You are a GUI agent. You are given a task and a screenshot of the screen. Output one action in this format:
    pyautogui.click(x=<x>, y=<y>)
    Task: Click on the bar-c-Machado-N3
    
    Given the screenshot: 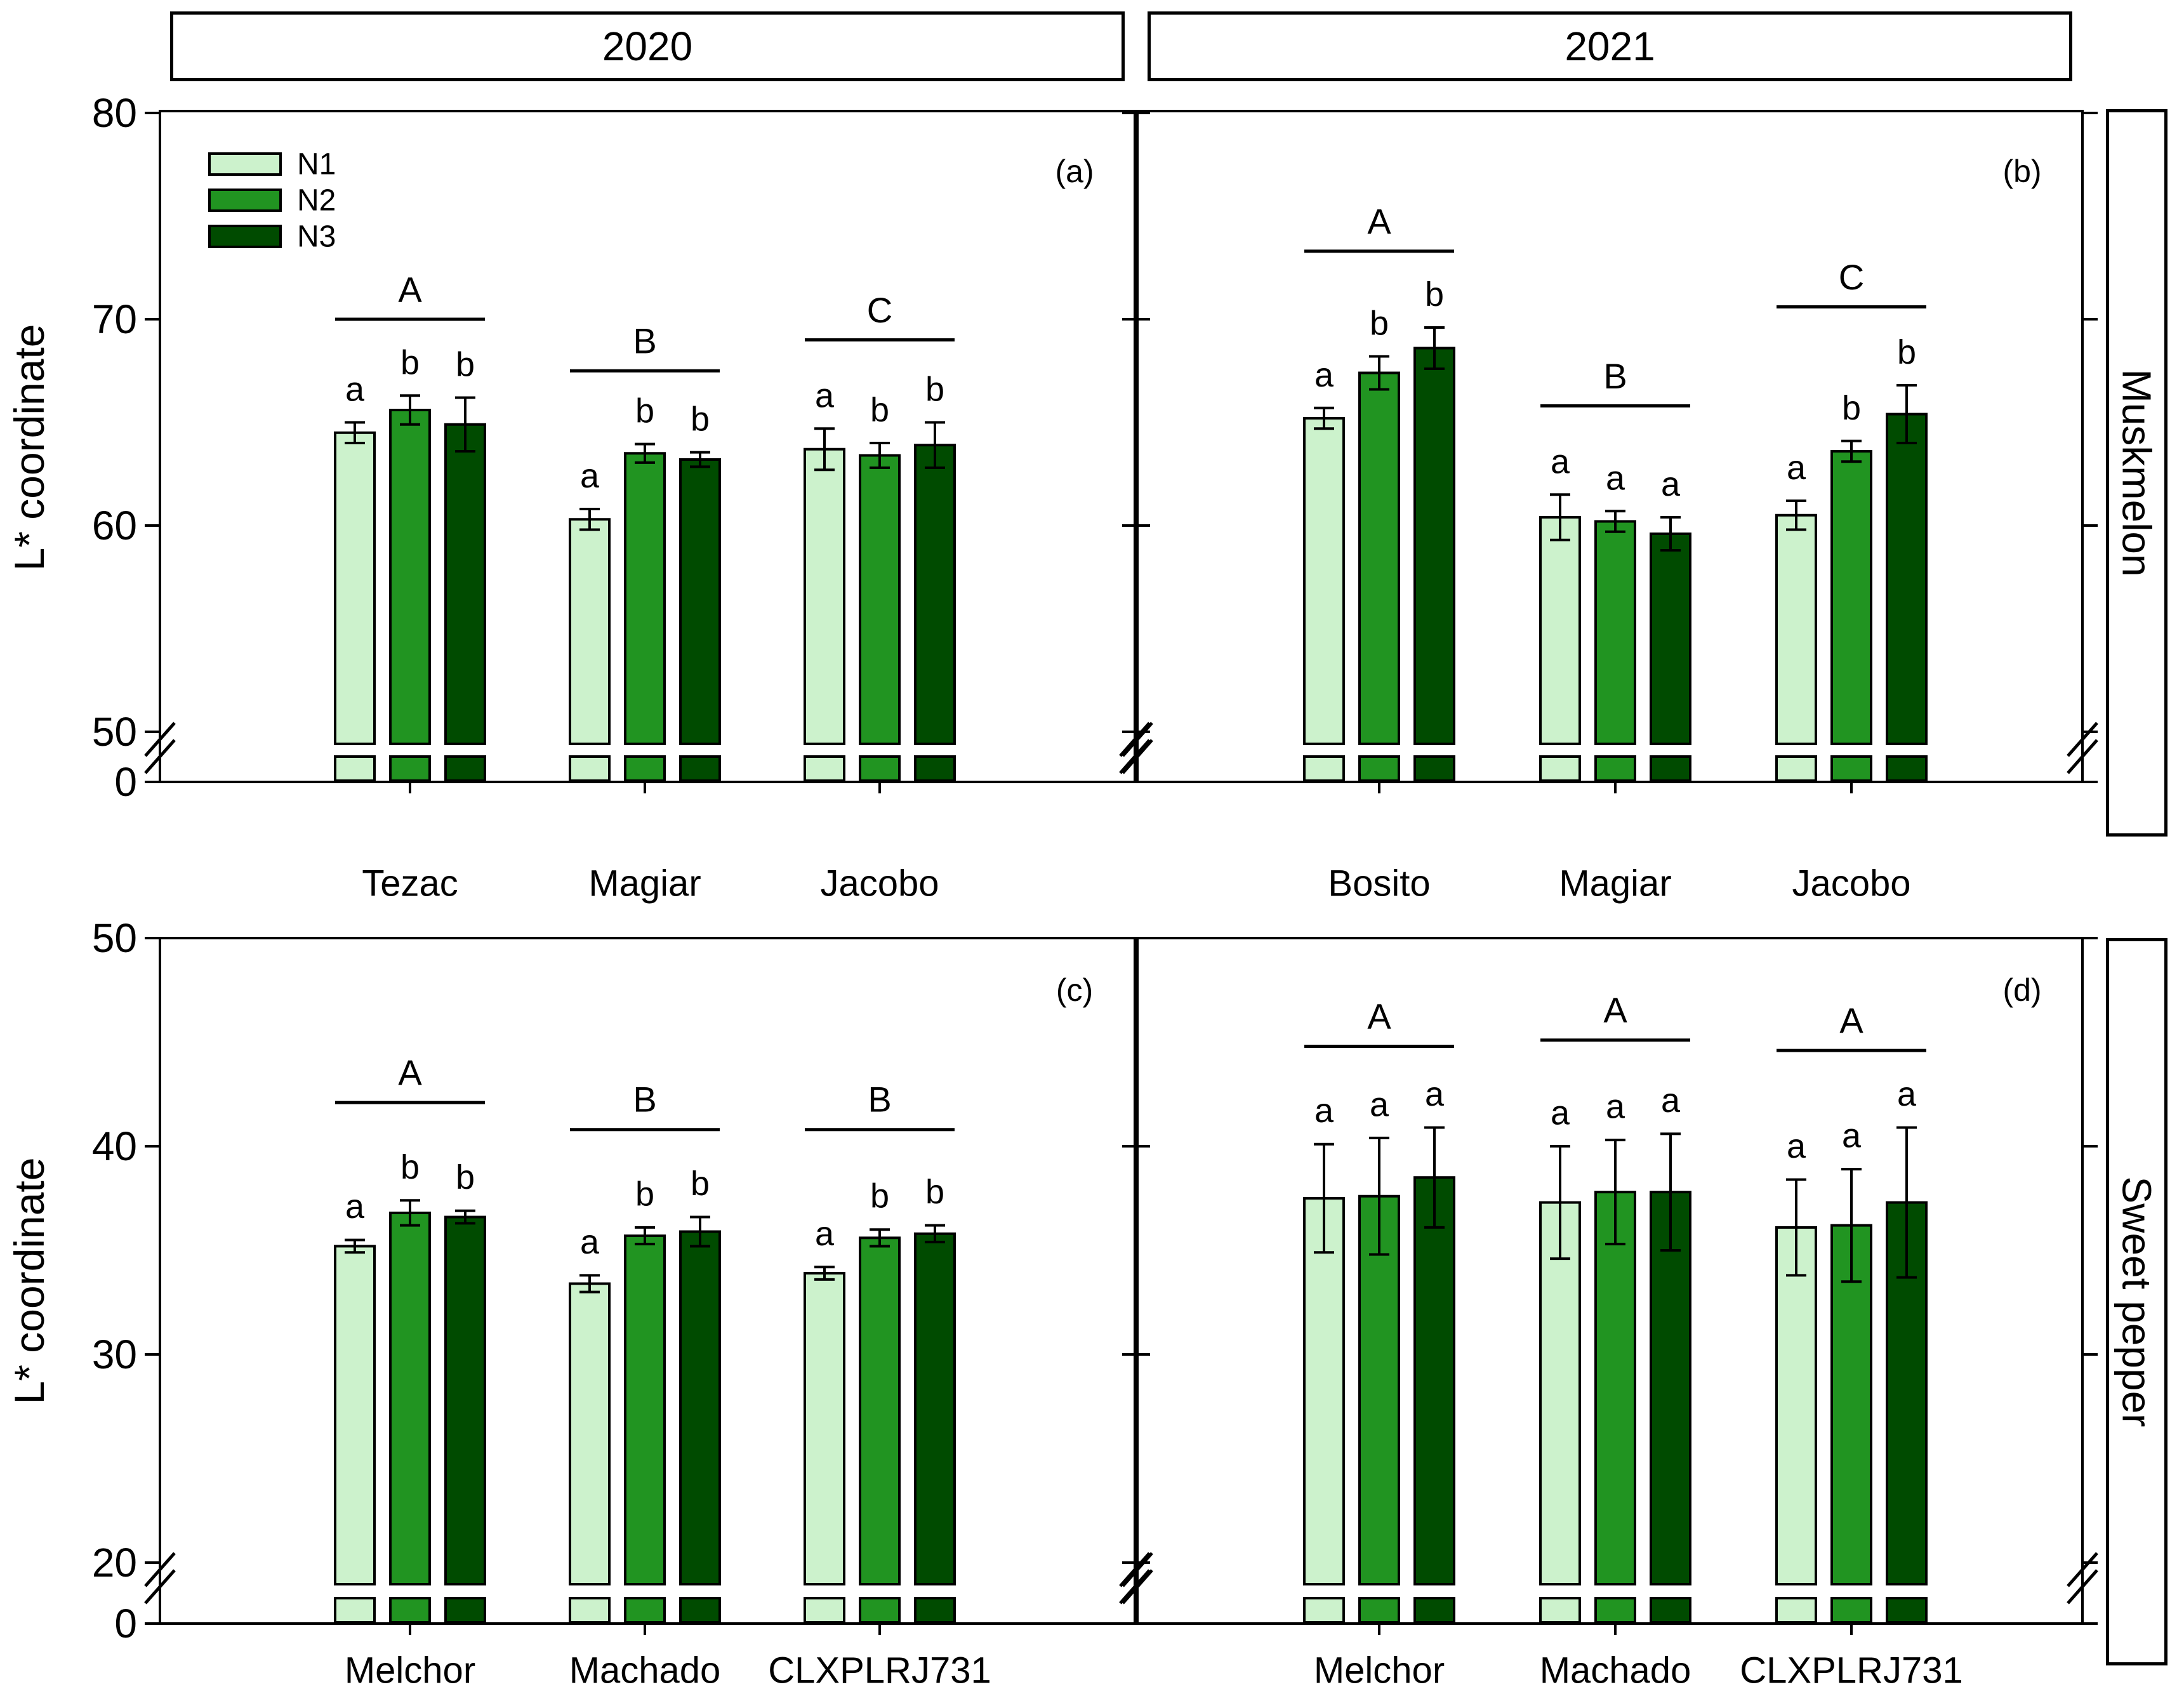 What is the action you would take?
    pyautogui.click(x=700, y=1408)
    